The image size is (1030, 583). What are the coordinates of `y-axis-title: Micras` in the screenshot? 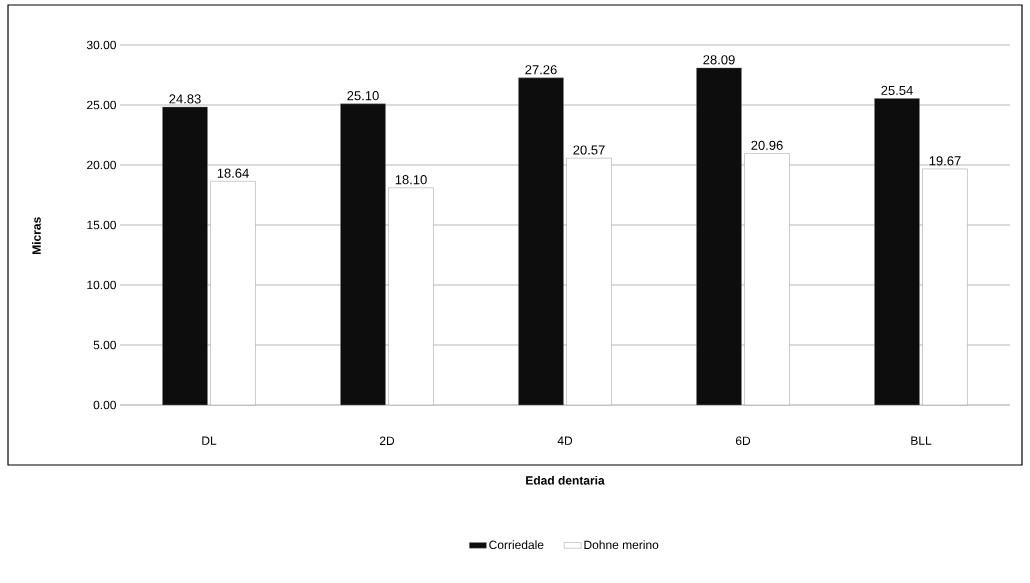 It's located at (36, 235).